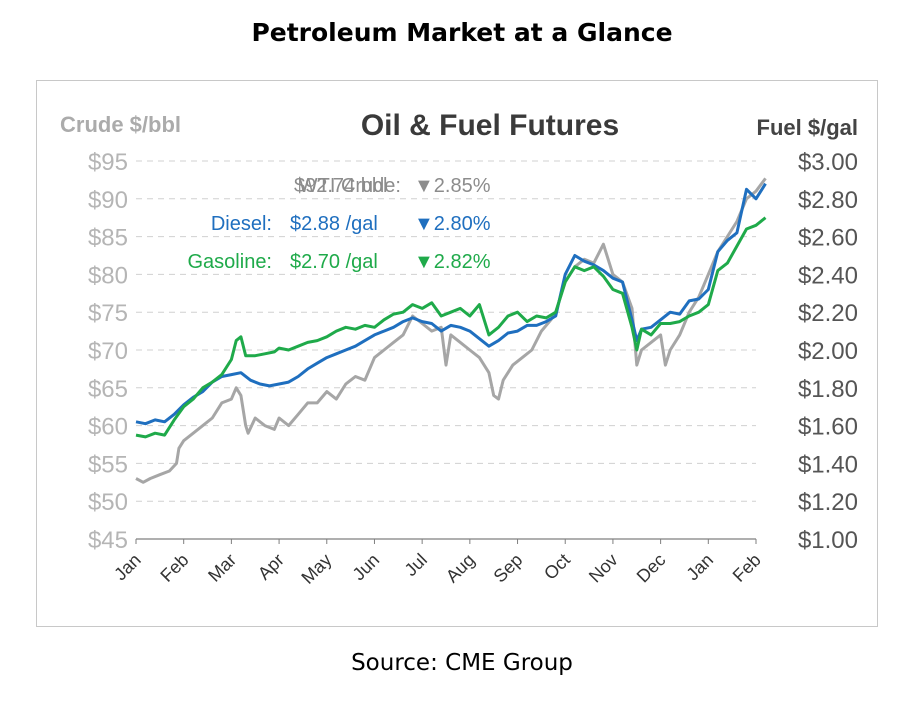 Image resolution: width=924 pixels, height=703 pixels. What do you see at coordinates (452, 262) in the screenshot?
I see `legend-change: ▼2.82%` at bounding box center [452, 262].